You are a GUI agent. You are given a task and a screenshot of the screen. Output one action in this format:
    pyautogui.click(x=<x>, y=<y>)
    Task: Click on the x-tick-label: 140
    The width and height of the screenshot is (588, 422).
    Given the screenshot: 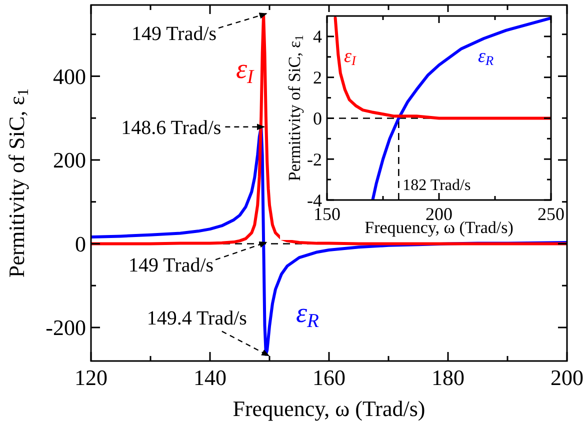 What is the action you would take?
    pyautogui.click(x=210, y=377)
    